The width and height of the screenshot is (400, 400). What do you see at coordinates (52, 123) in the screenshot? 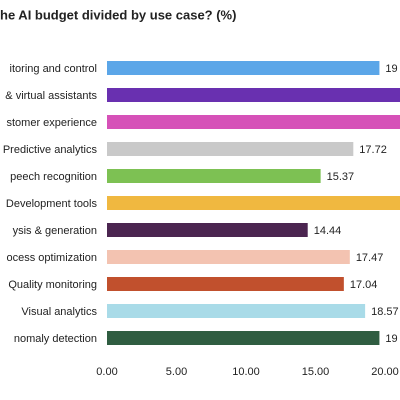
I see `y-tick-label: stomer experience` at bounding box center [52, 123].